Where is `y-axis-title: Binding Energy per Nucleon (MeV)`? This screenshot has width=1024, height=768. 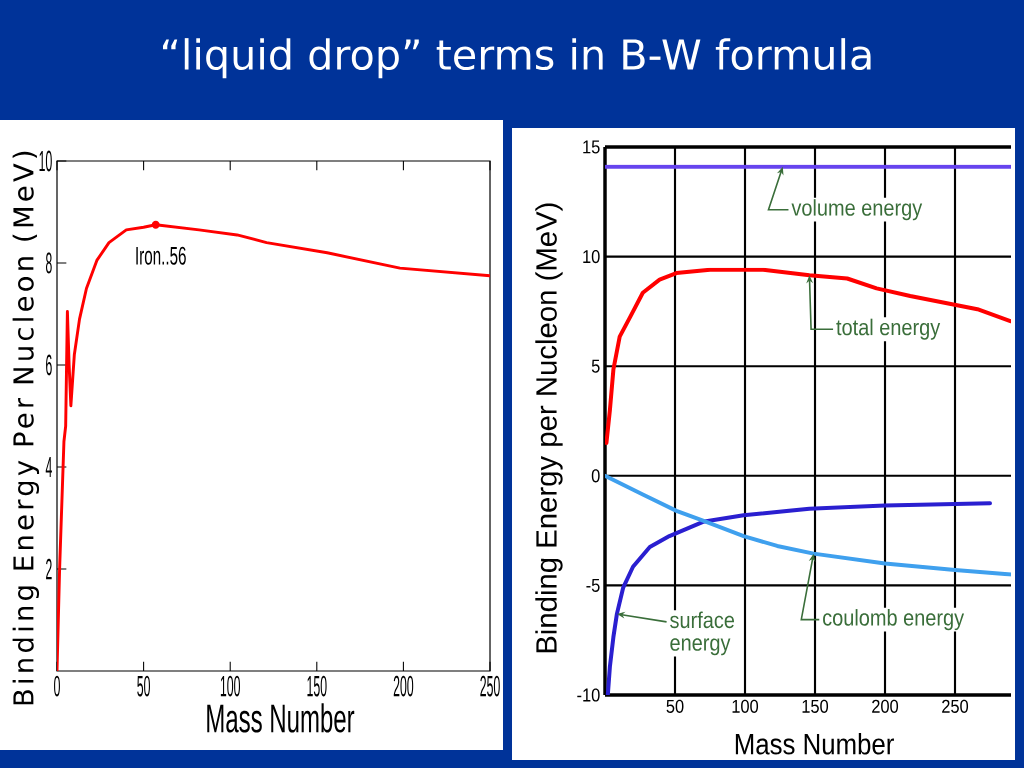
y-axis-title: Binding Energy per Nucleon (MeV) is located at coordinates (549, 428).